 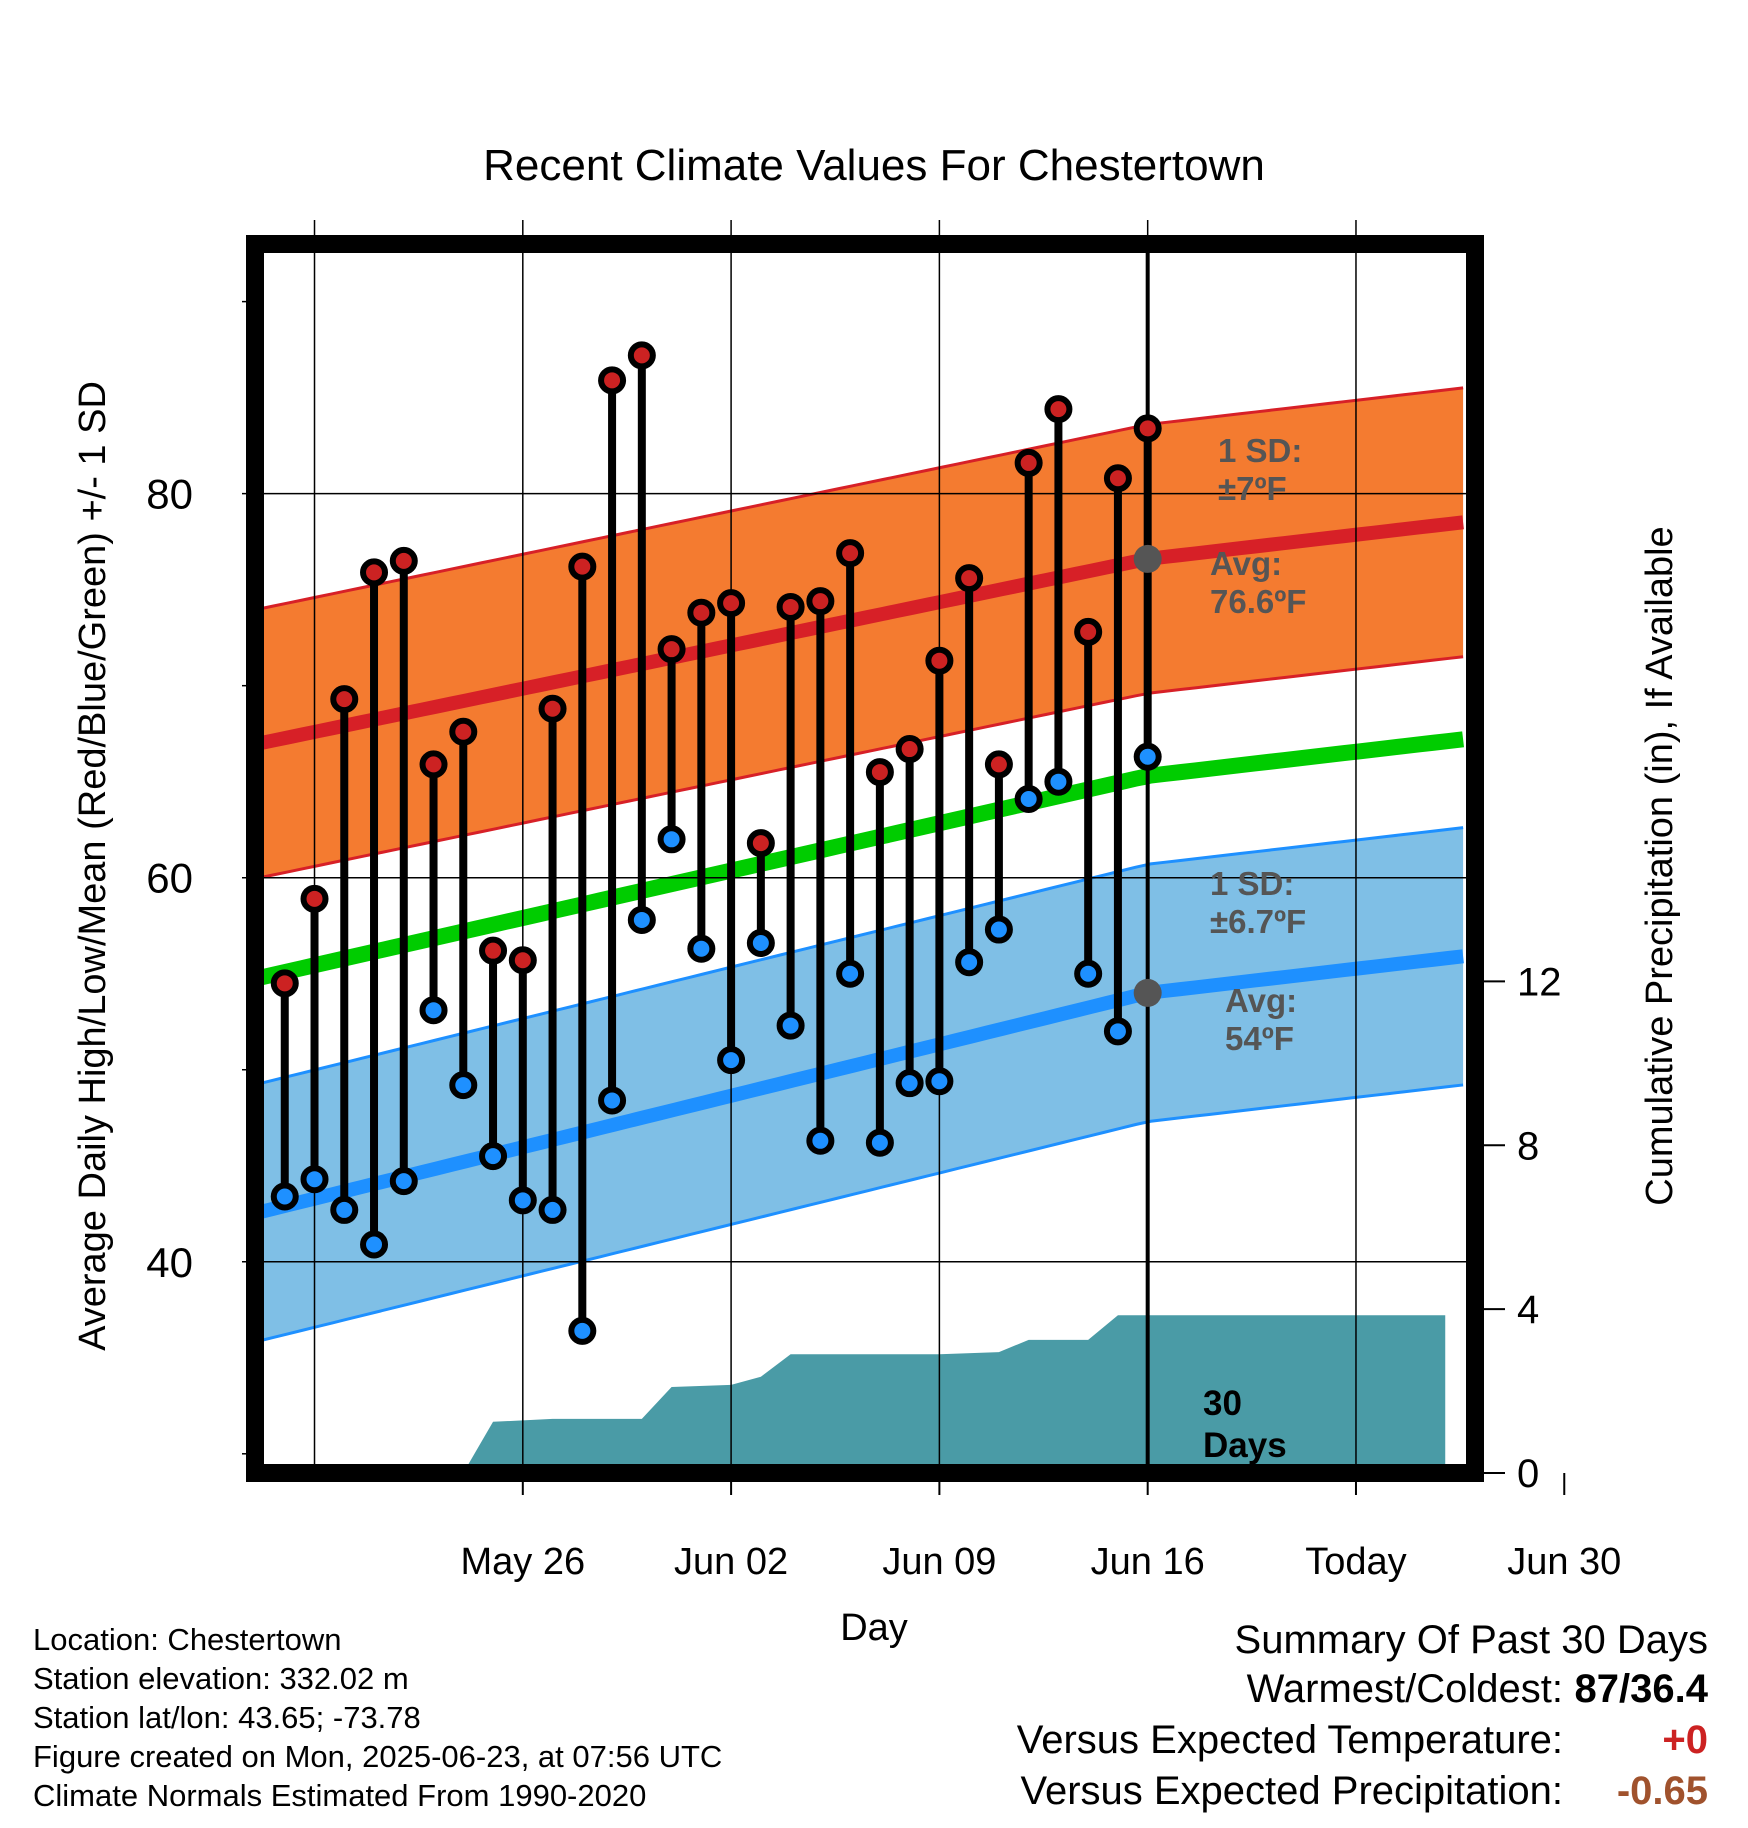 I want to click on latlon-text: Station lat/lon: 43.65; -73.78, so click(x=227, y=1717).